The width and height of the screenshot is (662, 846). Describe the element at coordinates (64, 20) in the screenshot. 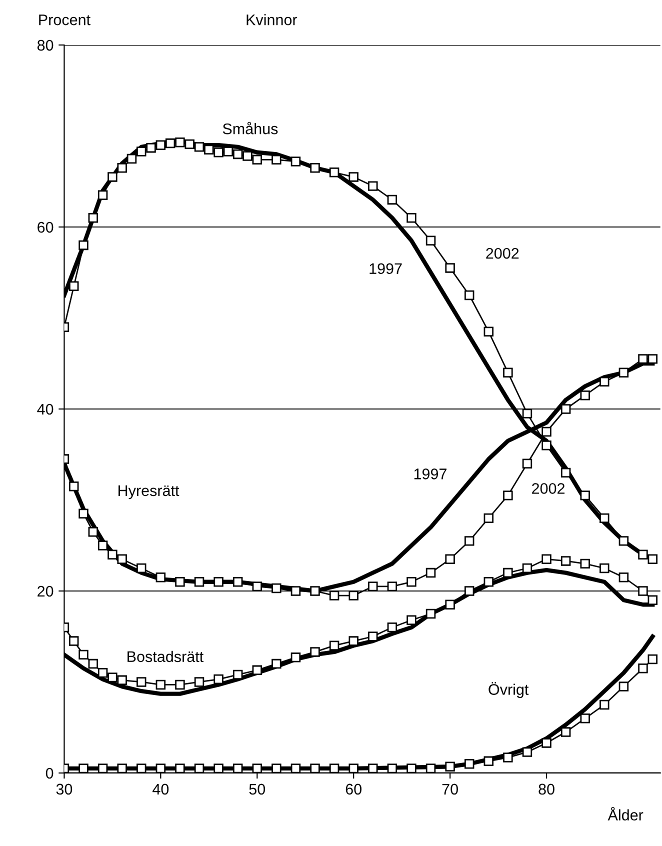

I see `y-axis-title: Procent` at that location.